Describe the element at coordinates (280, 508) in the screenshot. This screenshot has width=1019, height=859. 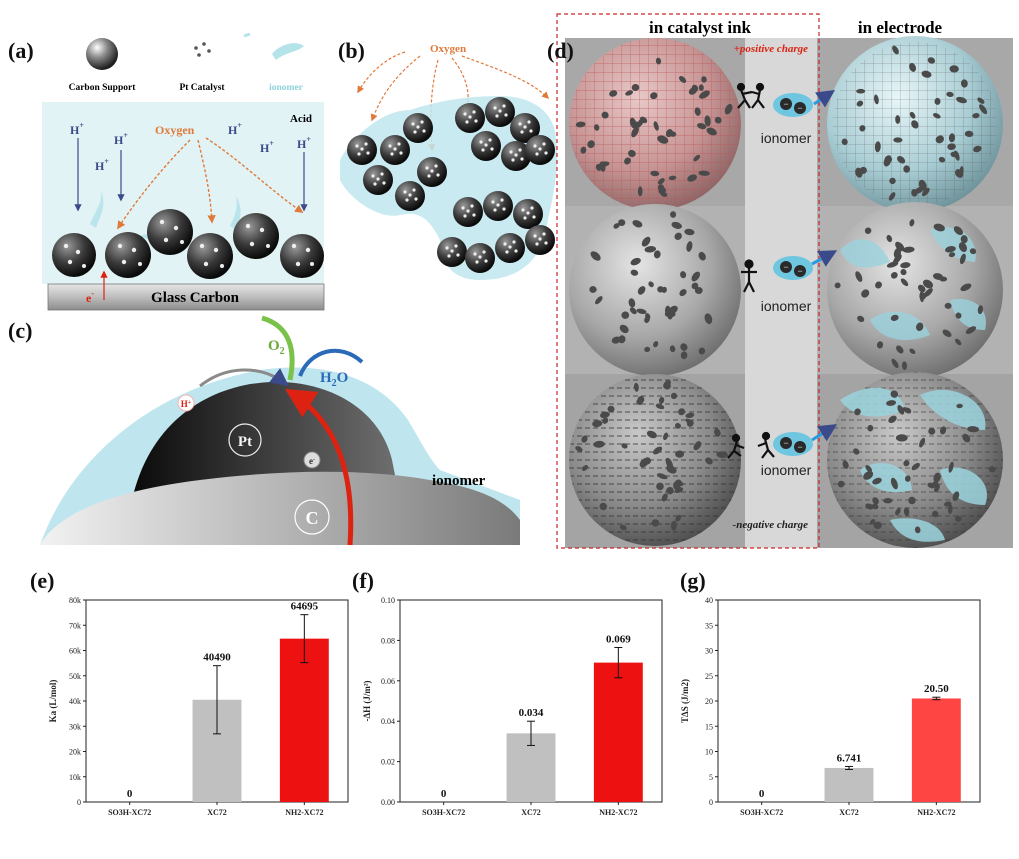
I see `carbon-particle-c` at that location.